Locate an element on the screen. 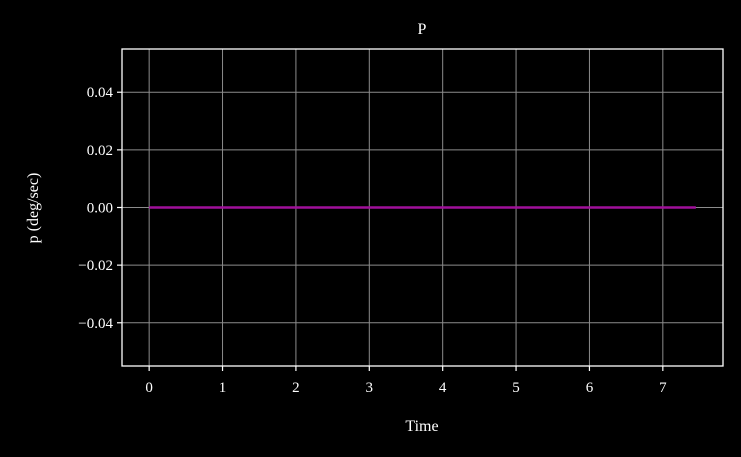  y-tick-label: 0.04 is located at coordinates (100, 93).